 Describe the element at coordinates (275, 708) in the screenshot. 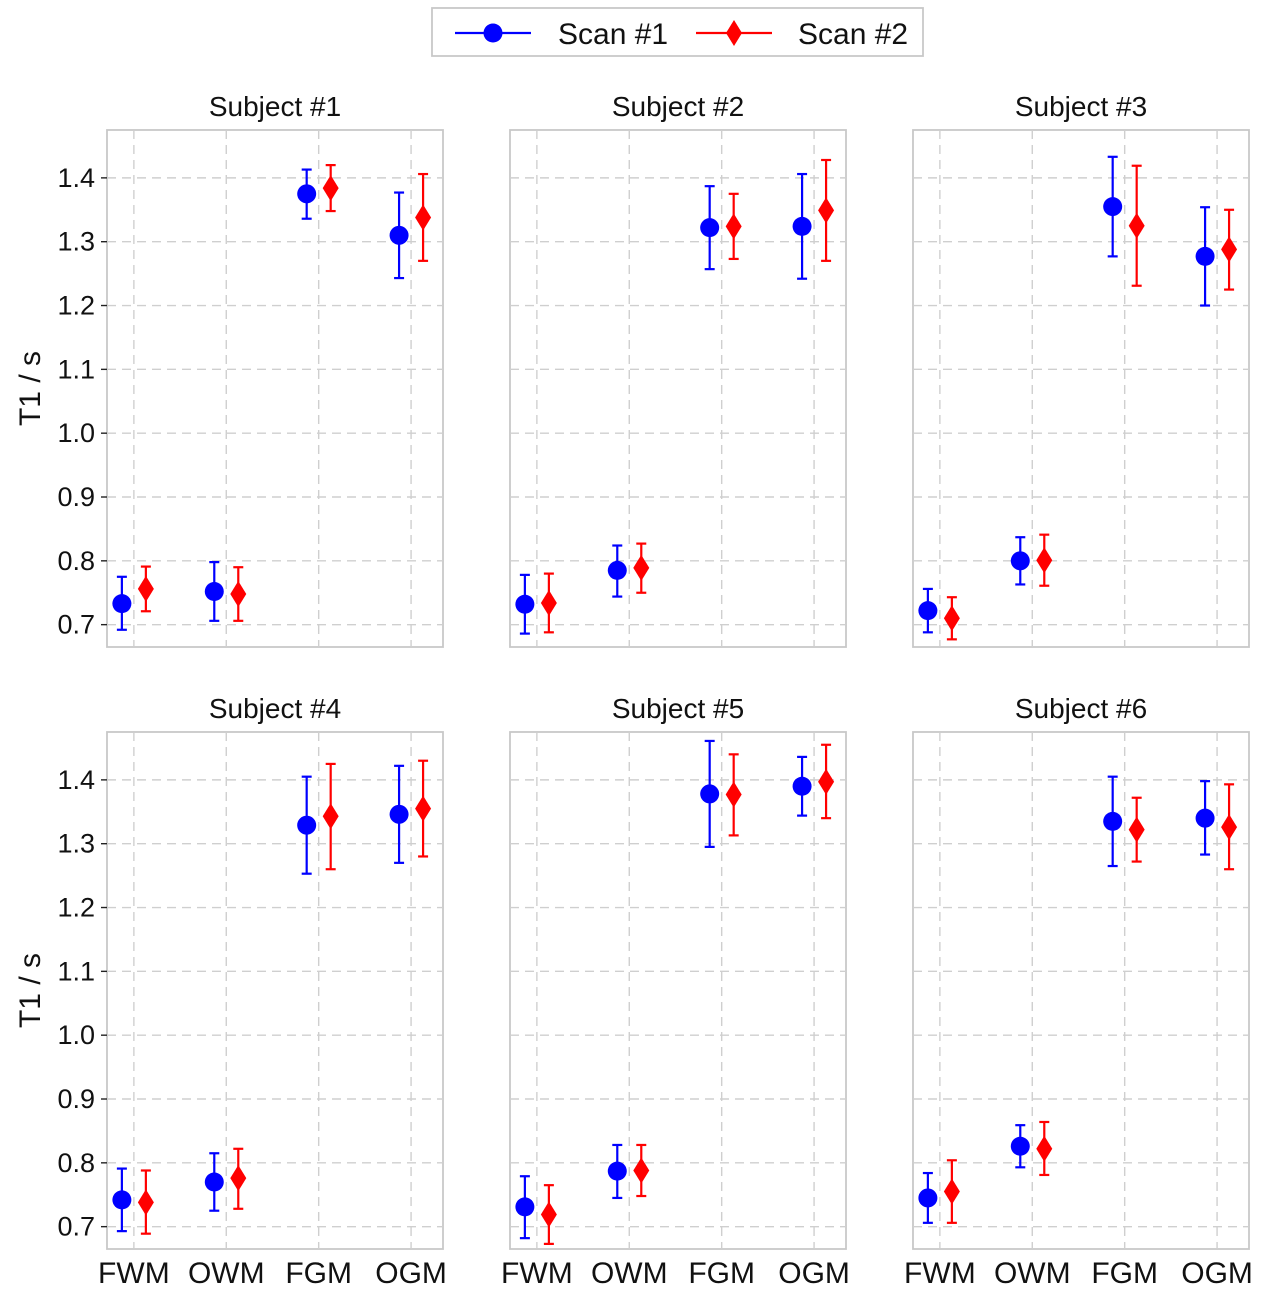

I see `panel-title: Subject #4` at that location.